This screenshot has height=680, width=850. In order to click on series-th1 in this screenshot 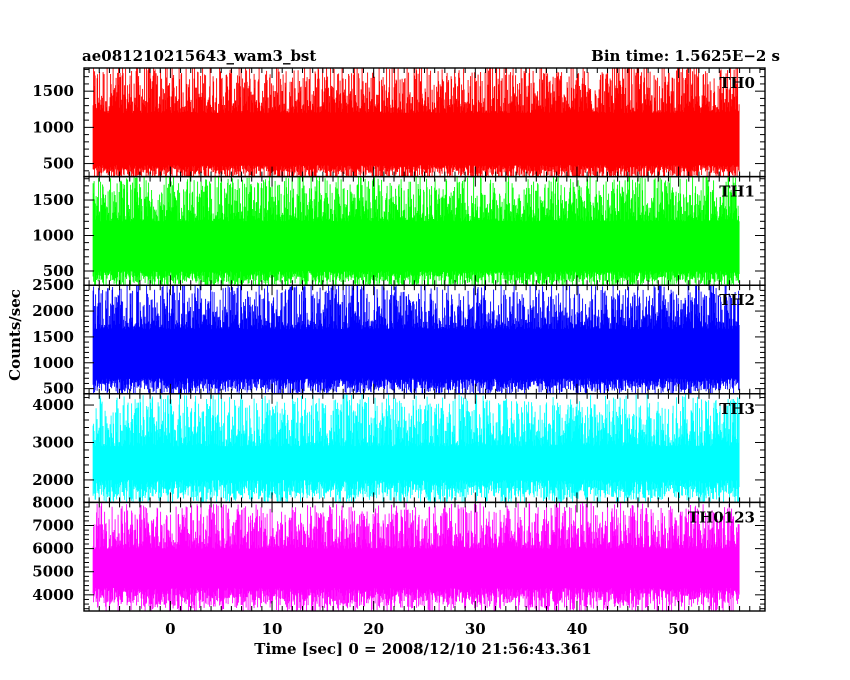, I will do `click(416, 231)`.